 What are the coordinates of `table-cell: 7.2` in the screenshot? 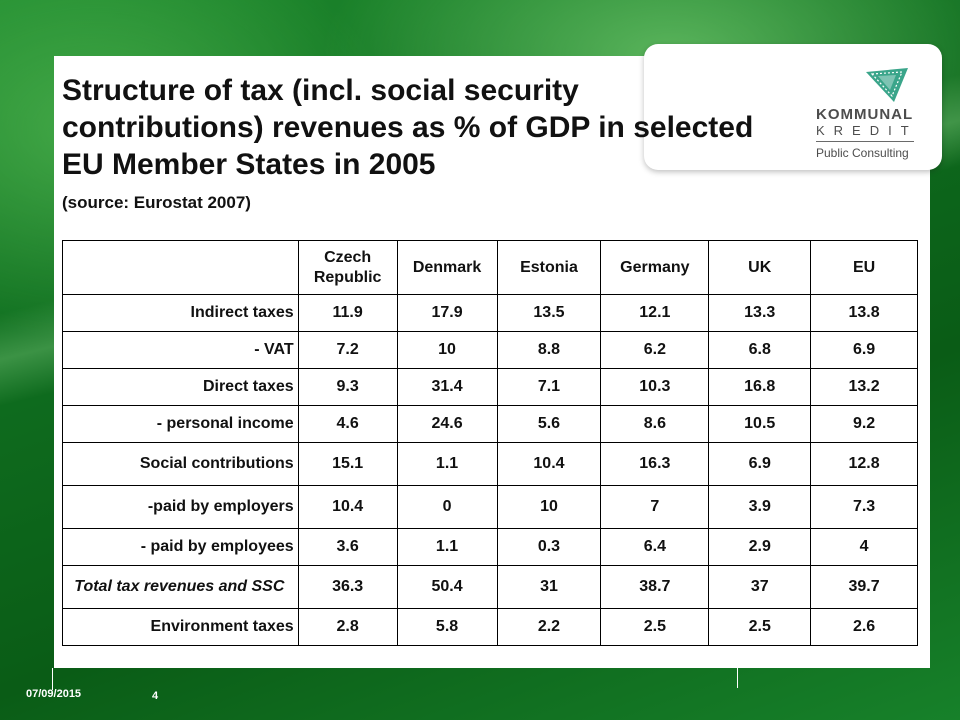 It's located at (347, 350).